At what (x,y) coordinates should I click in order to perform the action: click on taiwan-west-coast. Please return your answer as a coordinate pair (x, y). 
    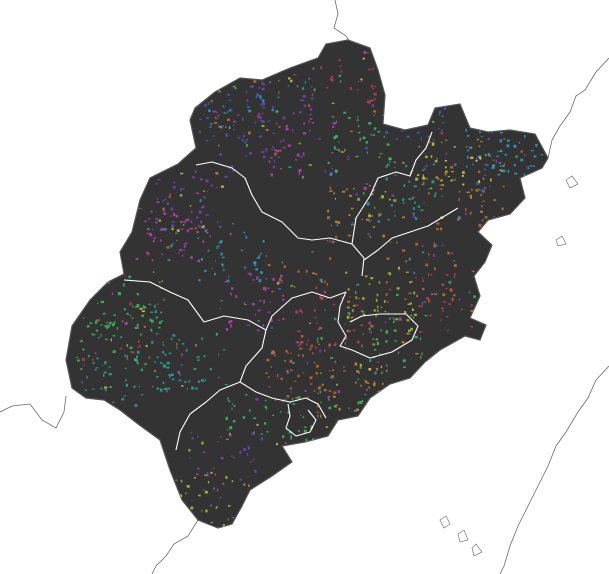
    Looking at the image, I should click on (554, 469).